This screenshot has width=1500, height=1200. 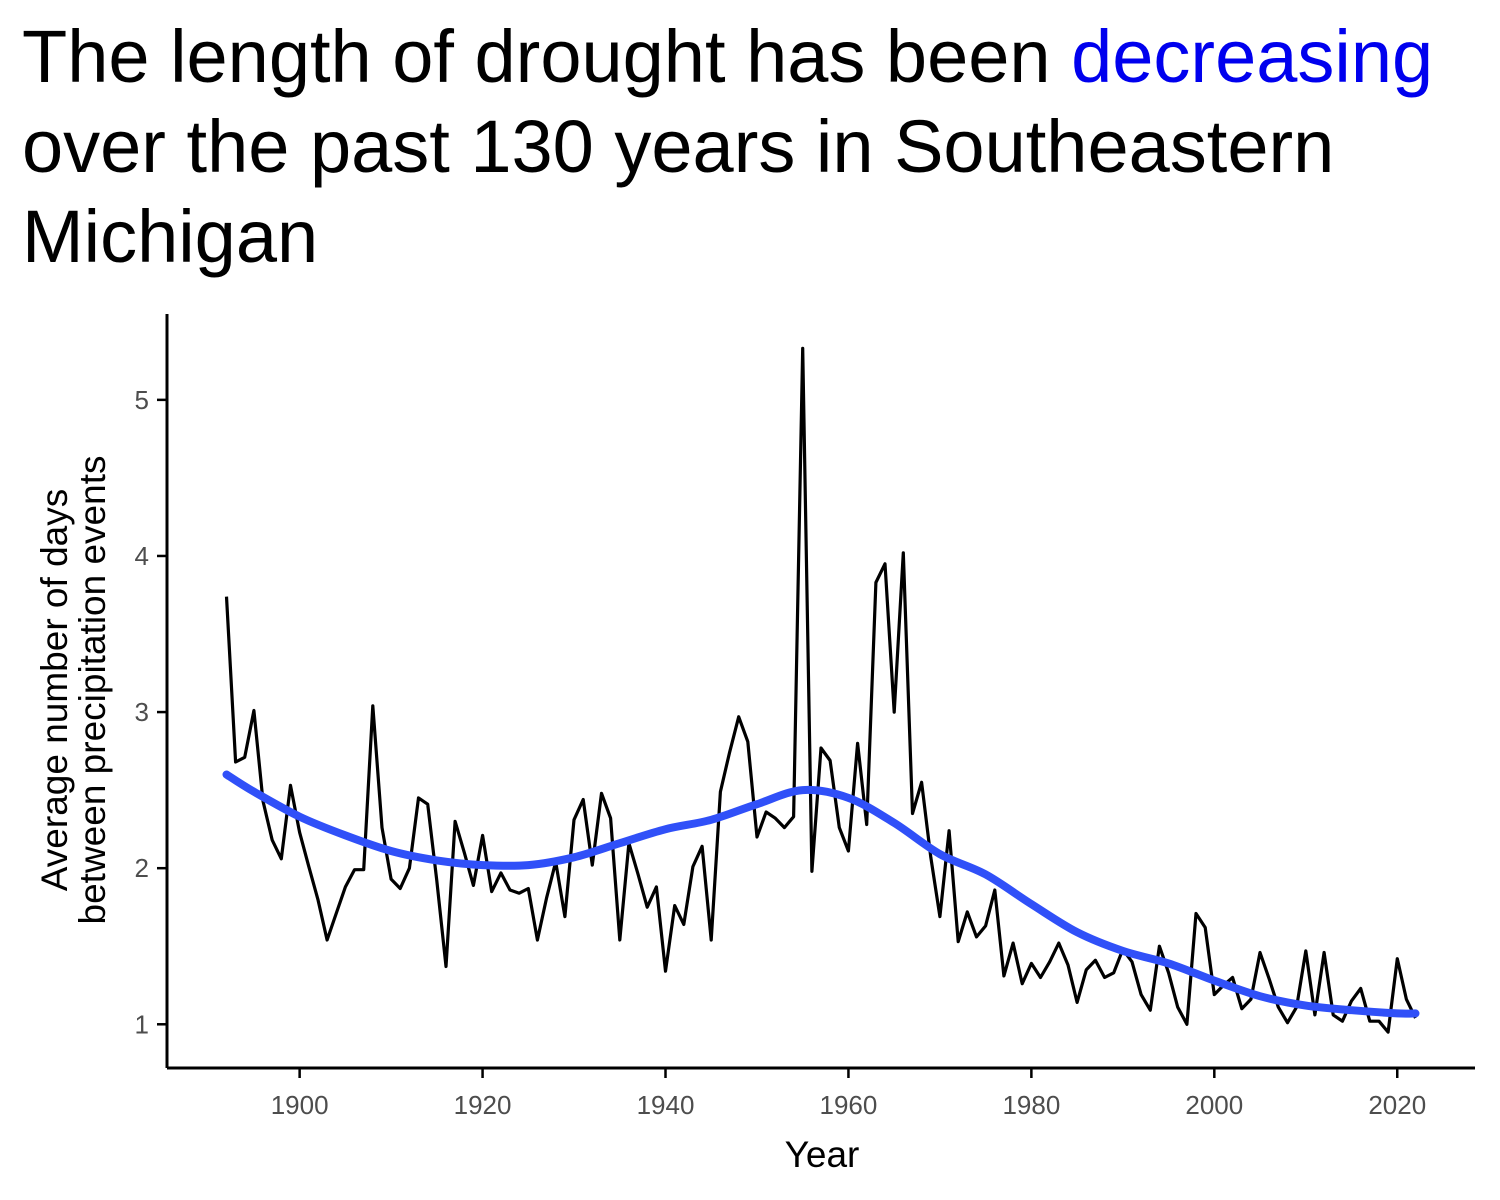 What do you see at coordinates (666, 1105) in the screenshot?
I see `x-tick-label: 1940` at bounding box center [666, 1105].